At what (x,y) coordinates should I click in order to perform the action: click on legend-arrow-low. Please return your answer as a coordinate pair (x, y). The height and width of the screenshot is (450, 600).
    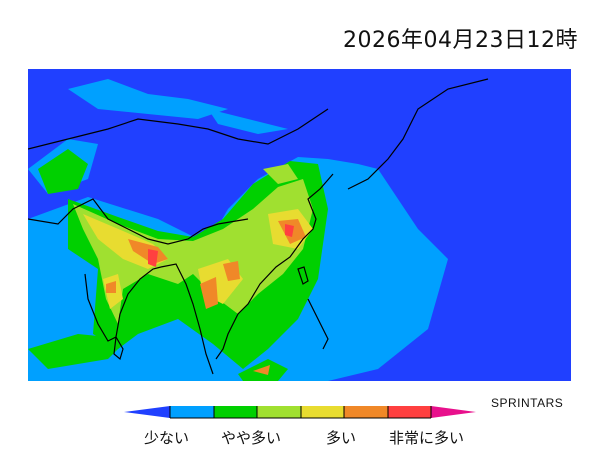
    Looking at the image, I should click on (147, 412).